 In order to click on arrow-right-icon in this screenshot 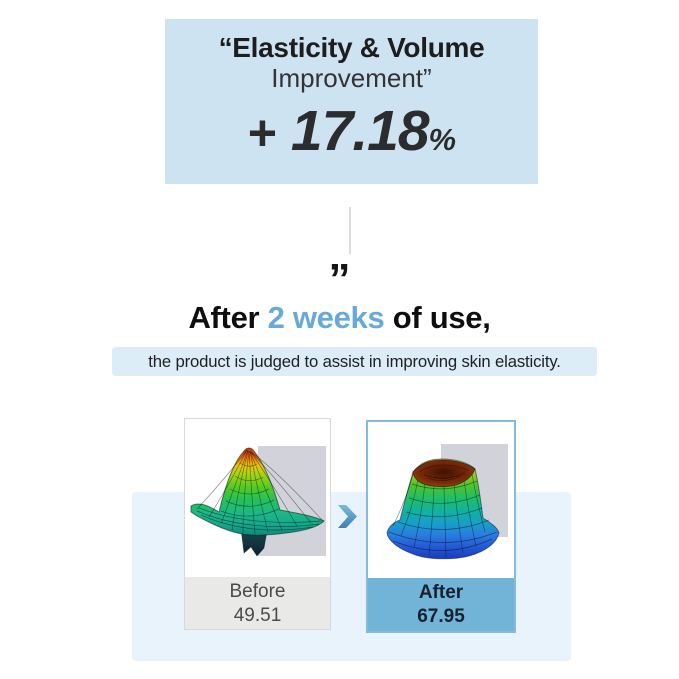, I will do `click(347, 516)`.